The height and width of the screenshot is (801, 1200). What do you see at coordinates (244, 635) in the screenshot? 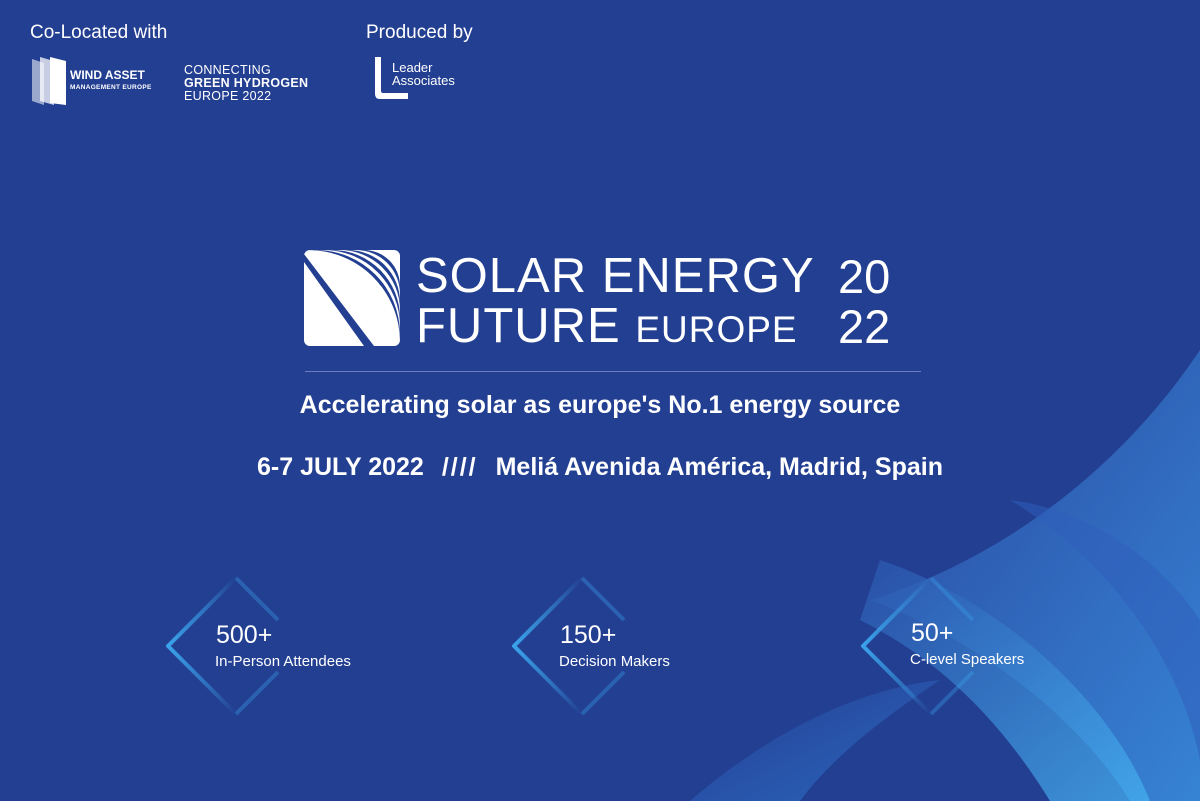
I see `stat-value-attendees: 500+` at bounding box center [244, 635].